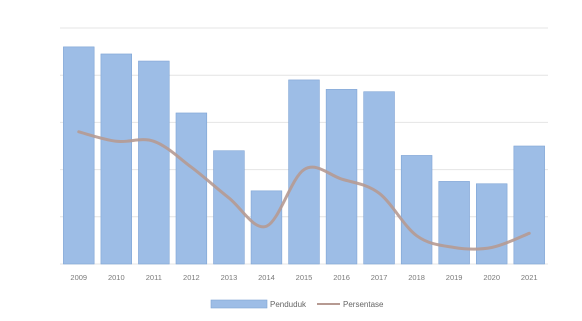 This screenshot has height=321, width=582. What do you see at coordinates (116, 277) in the screenshot?
I see `x-tick-label: 2010` at bounding box center [116, 277].